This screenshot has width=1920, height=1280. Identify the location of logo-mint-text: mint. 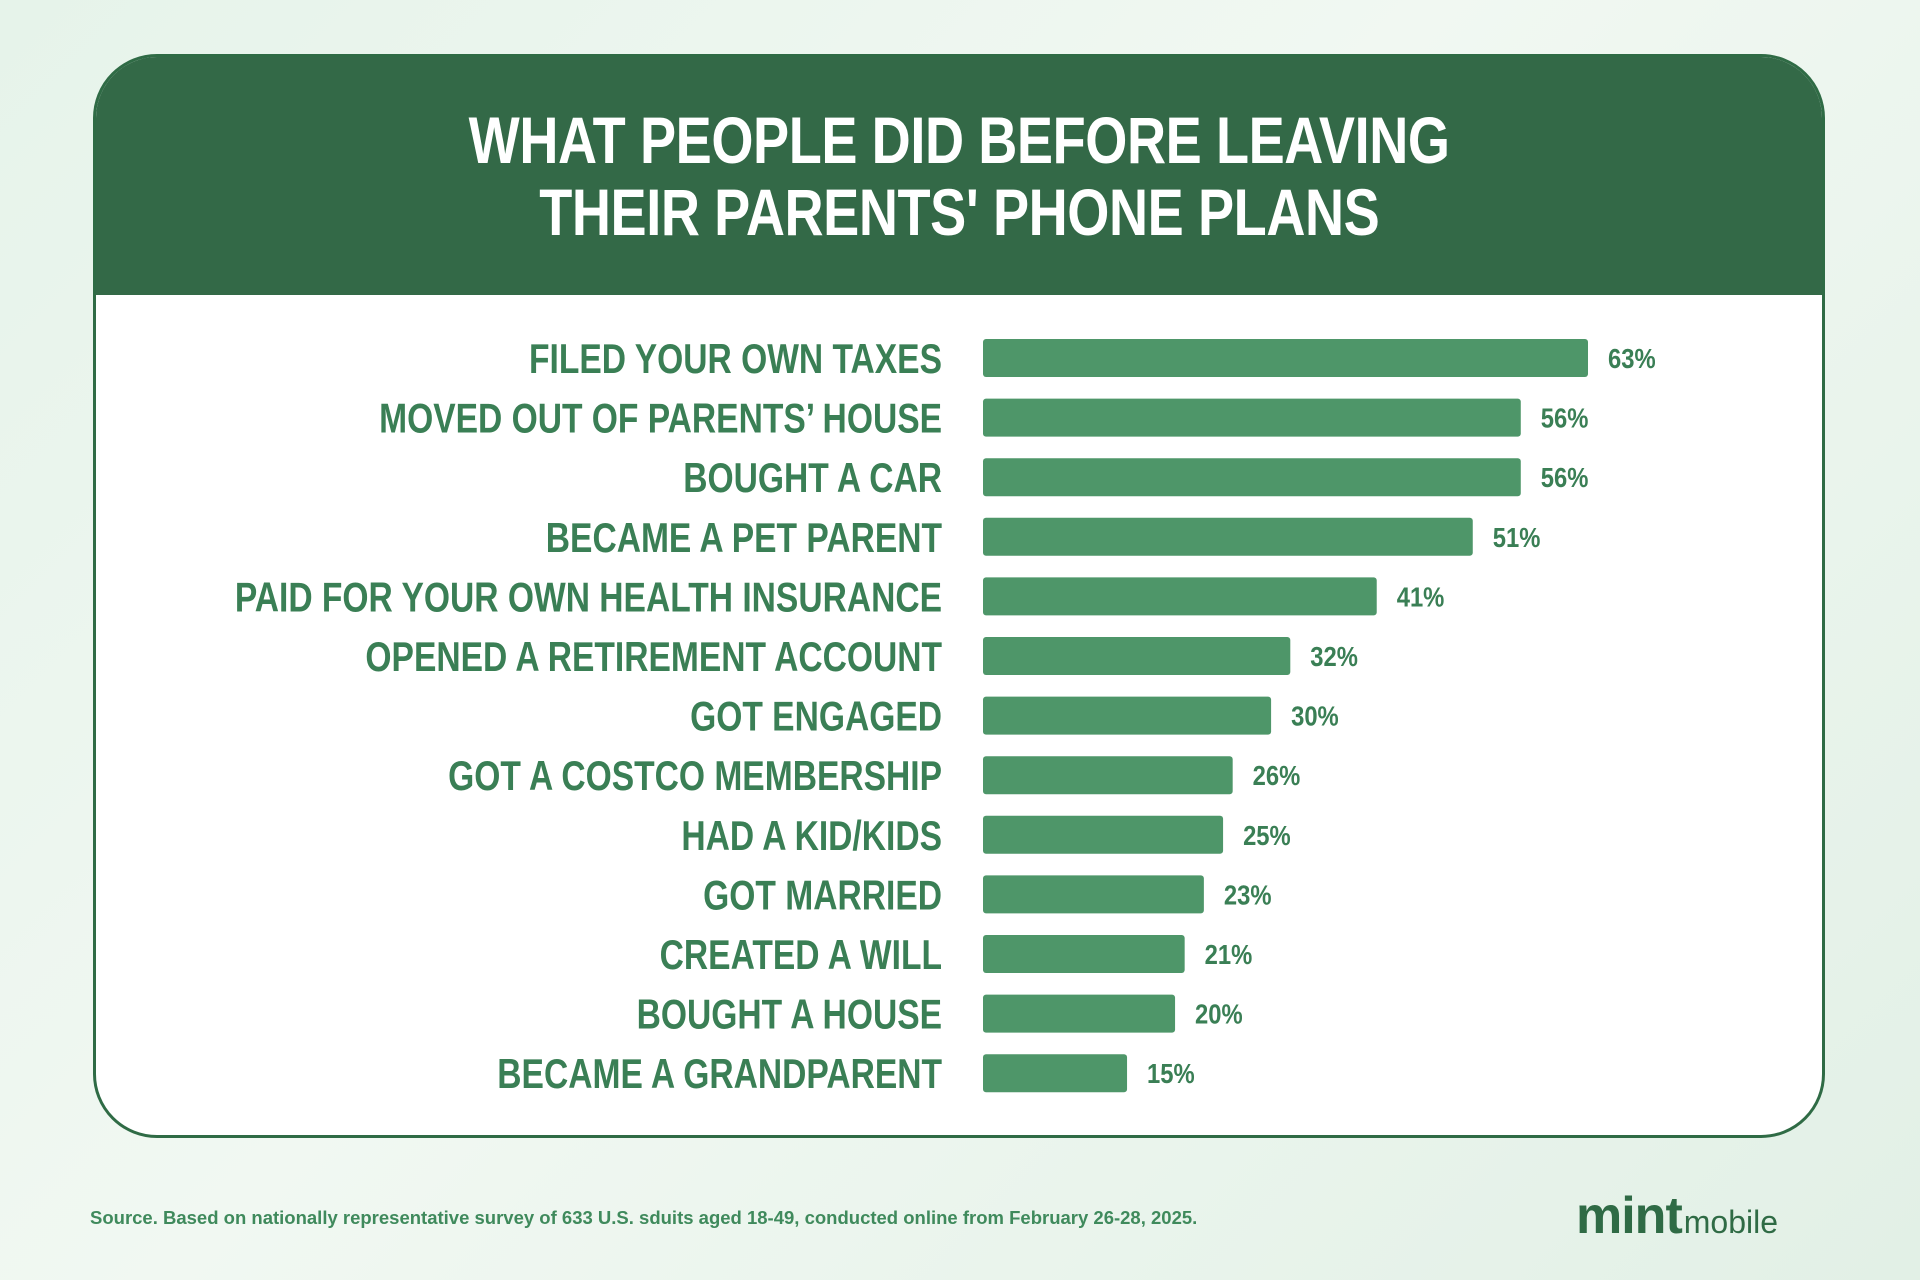
(1629, 1216).